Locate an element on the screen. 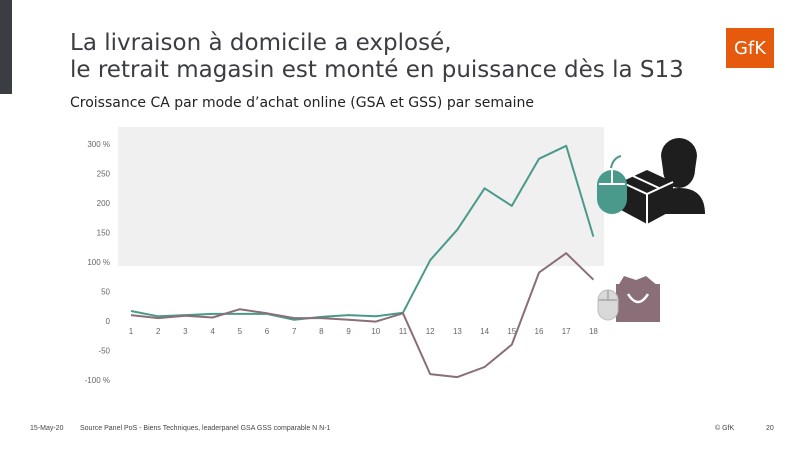 The height and width of the screenshot is (450, 800). x-axis: 1 2 3 4 5 6 7 8 9 10 11 12 13 14 15 16 17 18 is located at coordinates (364, 331).